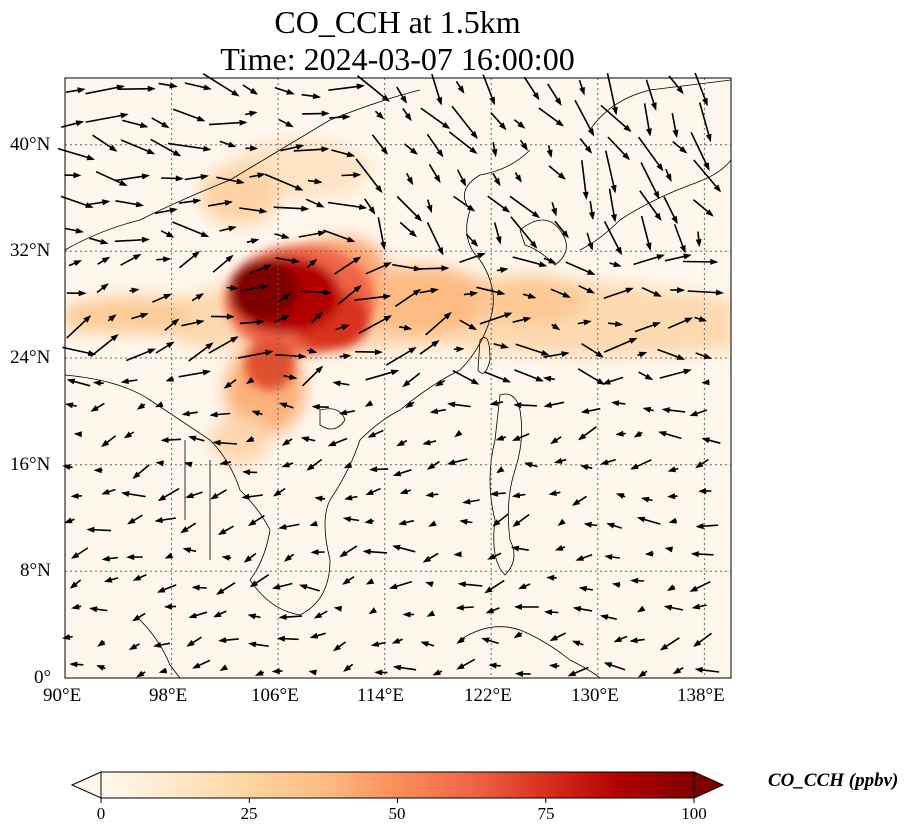  What do you see at coordinates (249, 813) in the screenshot?
I see `colorbar-tick-label: 25` at bounding box center [249, 813].